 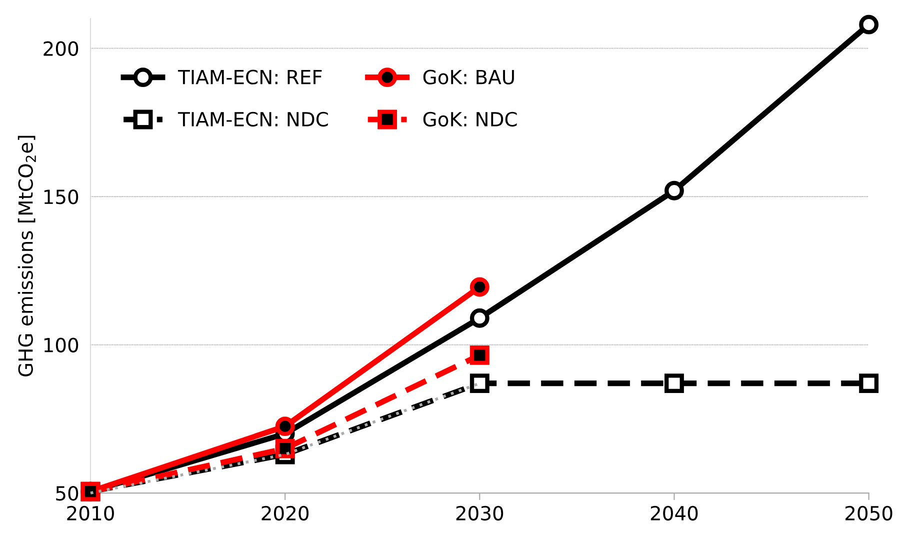 What do you see at coordinates (90, 513) in the screenshot?
I see `x-tick-label: 2010` at bounding box center [90, 513].